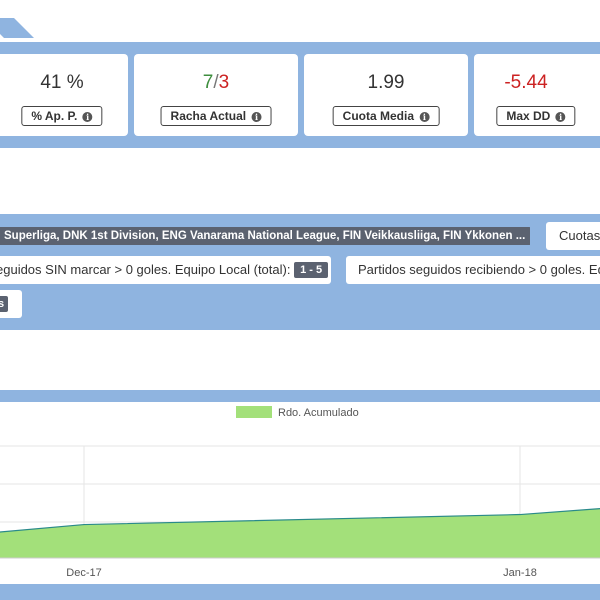 Image resolution: width=600 pixels, height=600 pixels. What do you see at coordinates (254, 412) in the screenshot?
I see `legend-swatch` at bounding box center [254, 412].